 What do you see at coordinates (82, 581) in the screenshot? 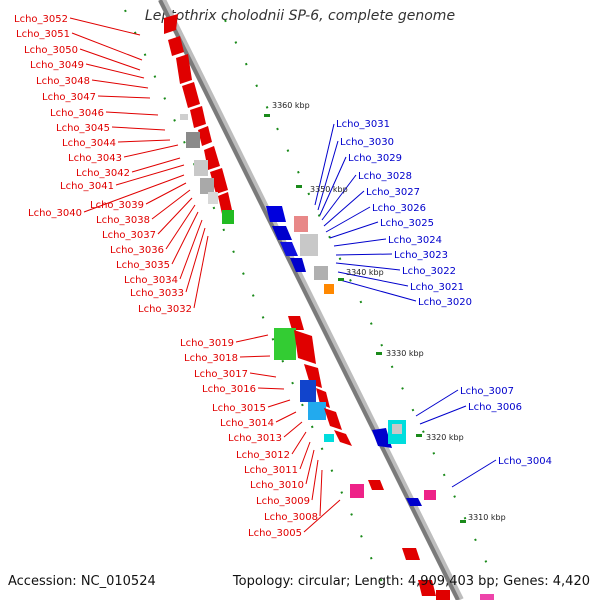
I see `accession-text: Accession: NC_010524` at bounding box center [82, 581].